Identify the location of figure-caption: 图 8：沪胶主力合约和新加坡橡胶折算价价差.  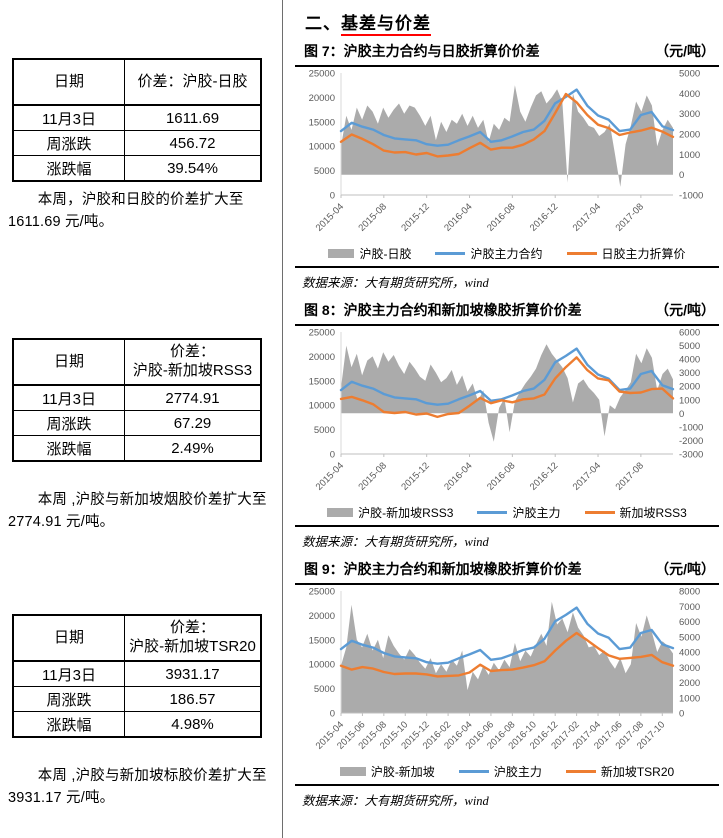
(443, 310).